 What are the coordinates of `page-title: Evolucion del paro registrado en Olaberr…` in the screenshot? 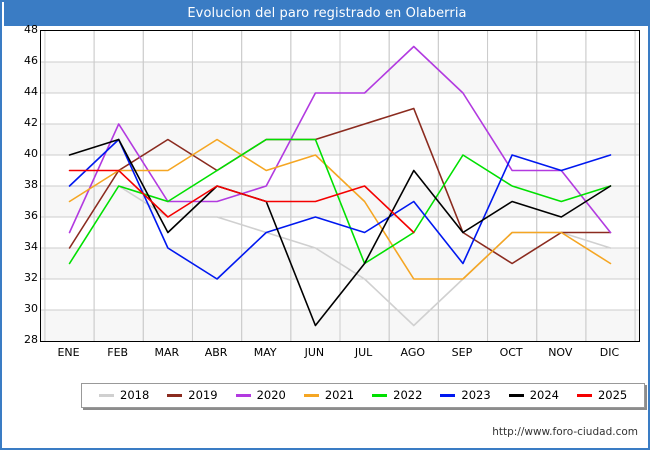 It's located at (326, 14).